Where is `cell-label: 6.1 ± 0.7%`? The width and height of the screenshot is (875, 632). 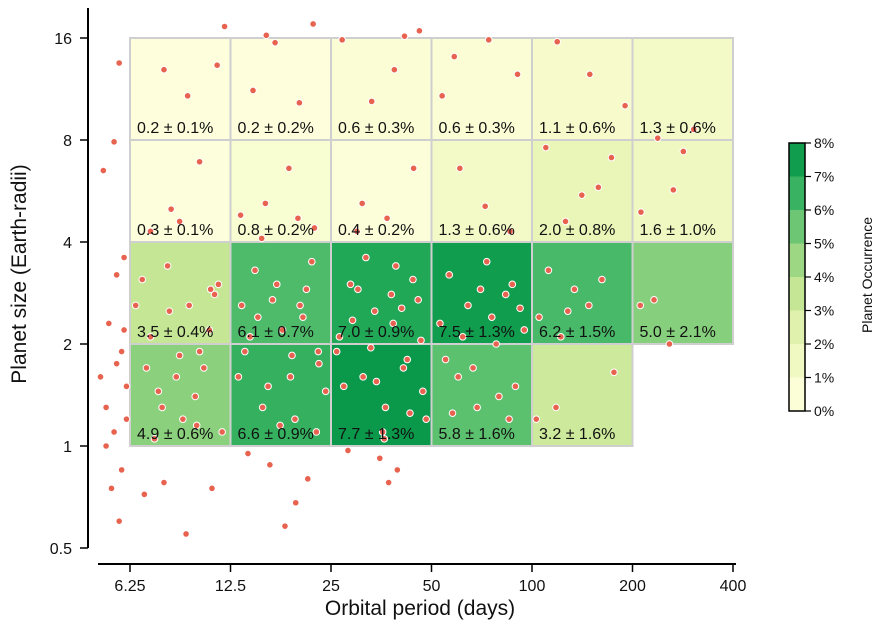
cell-label: 6.1 ± 0.7% is located at coordinates (276, 332).